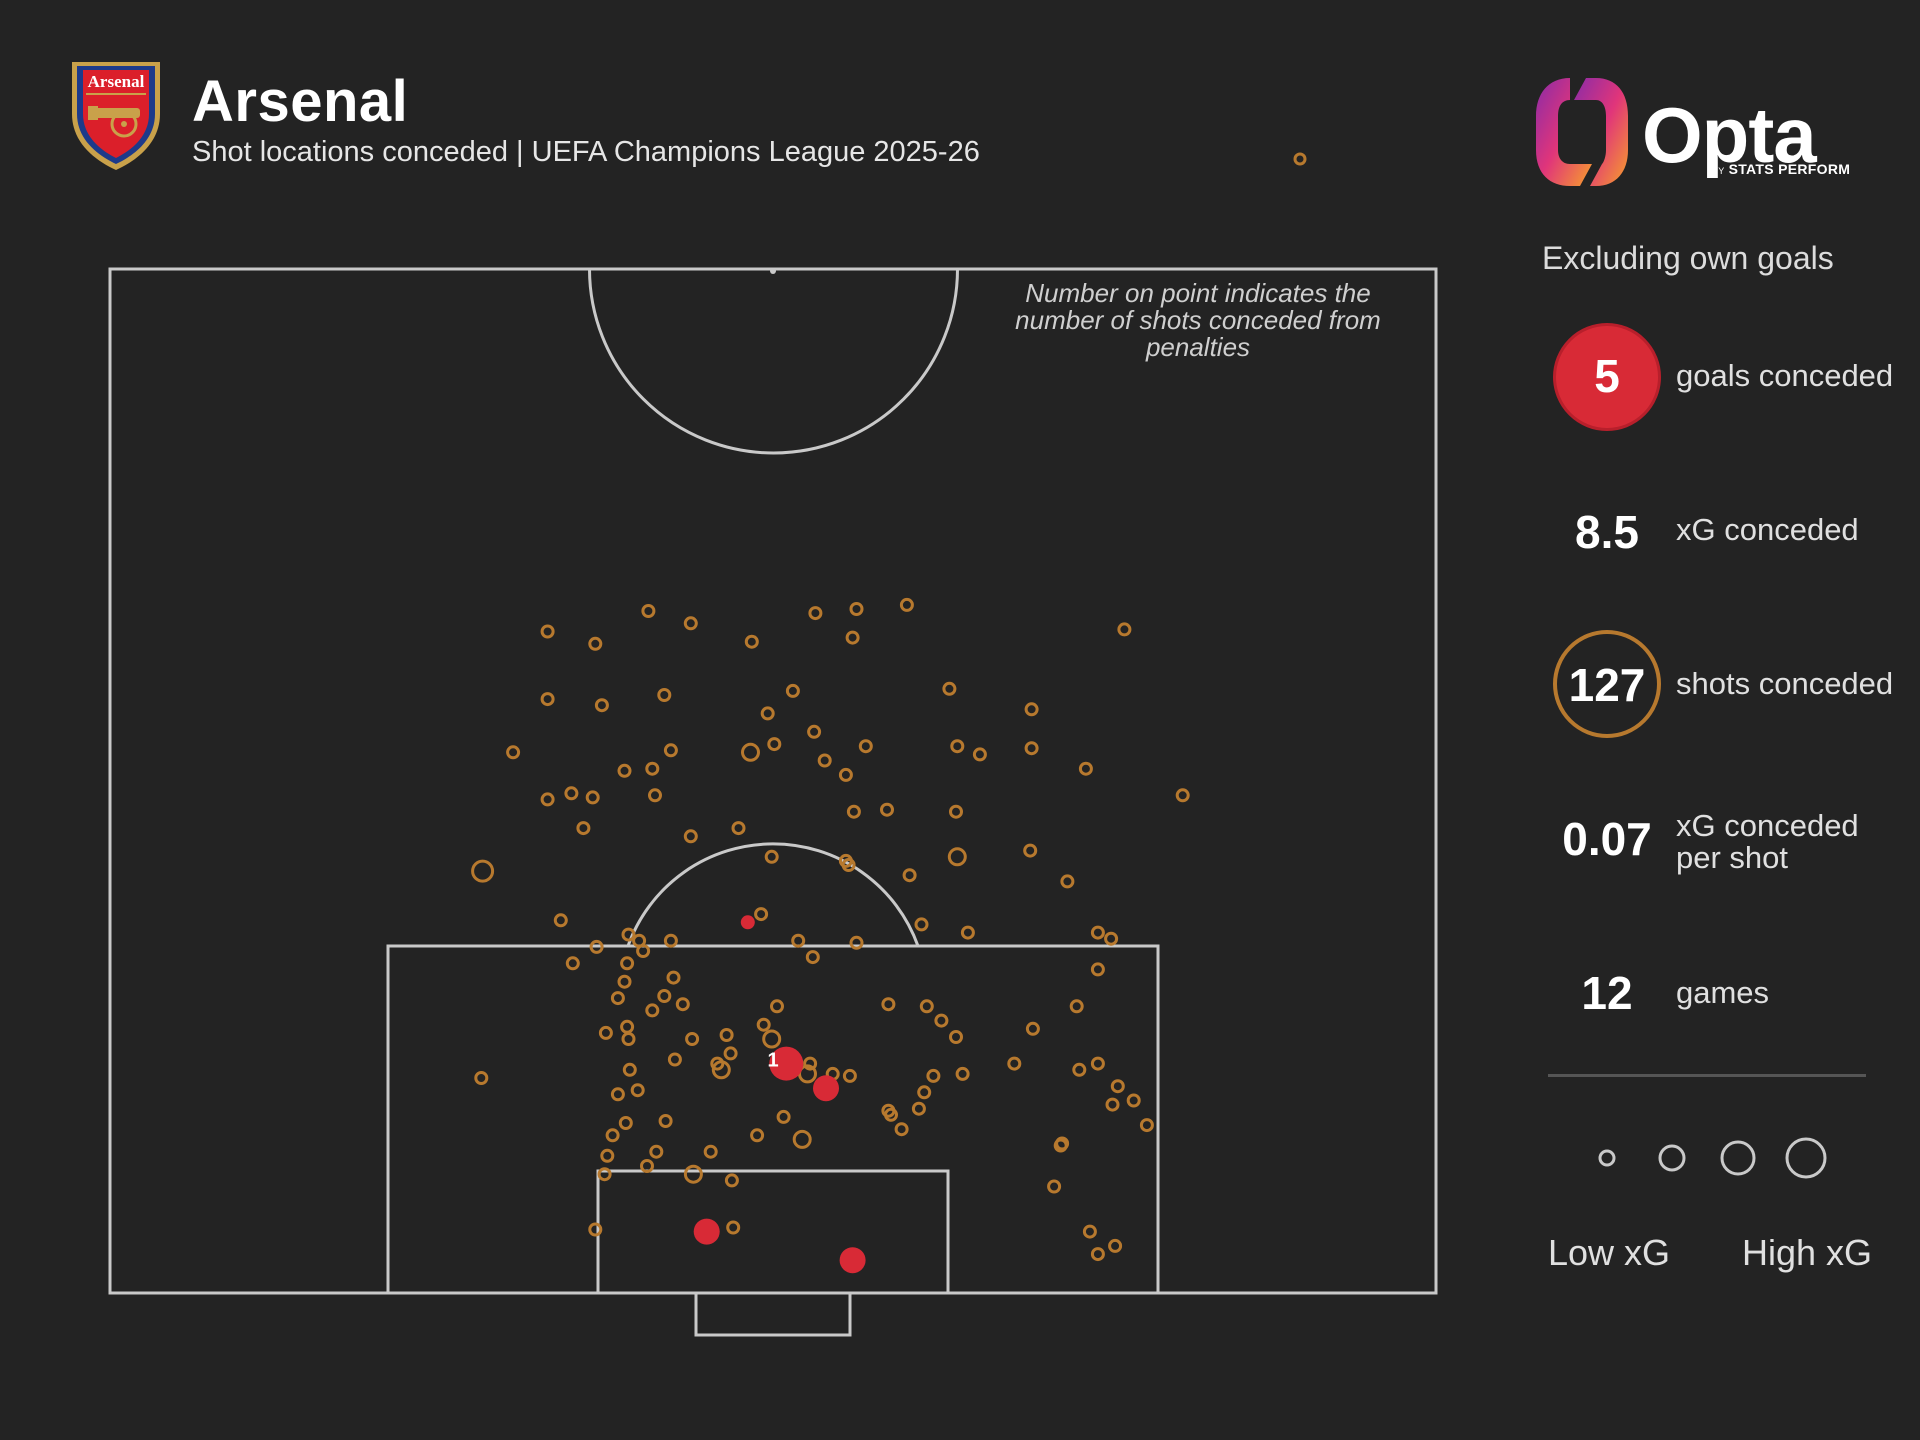 This screenshot has width=1920, height=1440. Describe the element at coordinates (1607, 839) in the screenshot. I see `xg-per-shot-value: 0.07` at that location.